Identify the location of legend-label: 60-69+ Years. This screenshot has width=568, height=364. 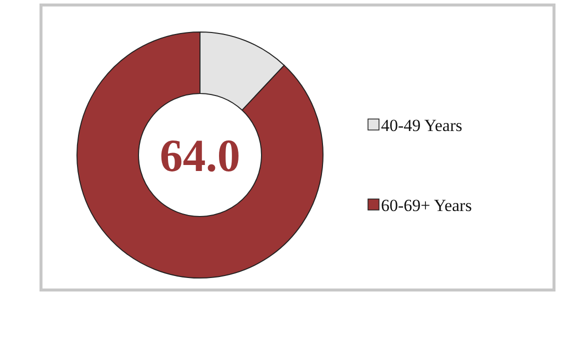
(426, 205).